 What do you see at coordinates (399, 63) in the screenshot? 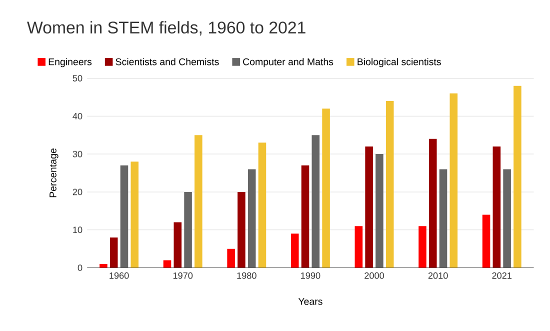
I see `legend-label: Biological scientists` at bounding box center [399, 63].